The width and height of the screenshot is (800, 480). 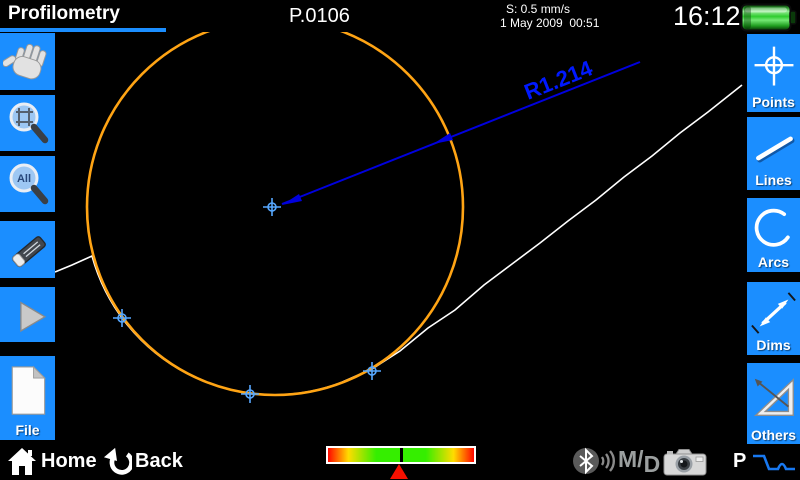 What do you see at coordinates (559, 80) in the screenshot?
I see `radius-dimension-label: R1.214` at bounding box center [559, 80].